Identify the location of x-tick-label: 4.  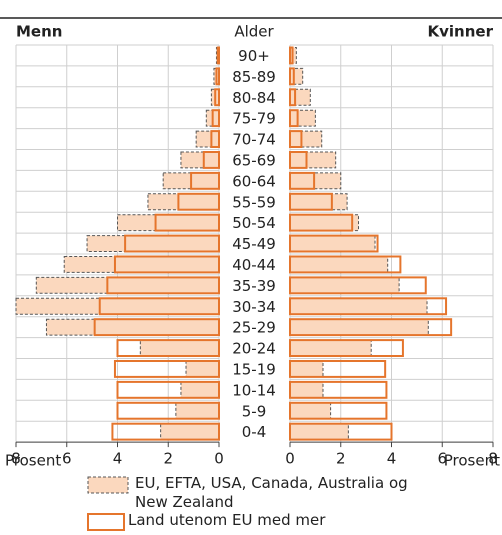
(392, 459).